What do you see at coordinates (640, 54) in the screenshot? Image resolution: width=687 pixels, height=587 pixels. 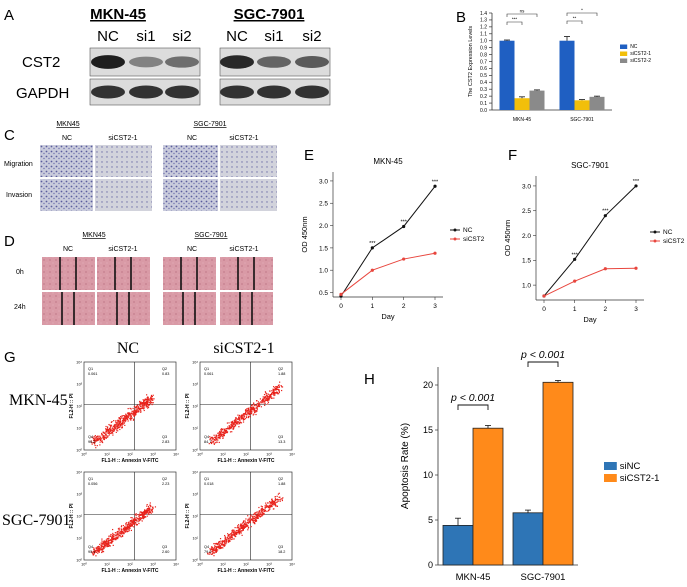 I see `legend-label: siCST2-1` at bounding box center [640, 54].